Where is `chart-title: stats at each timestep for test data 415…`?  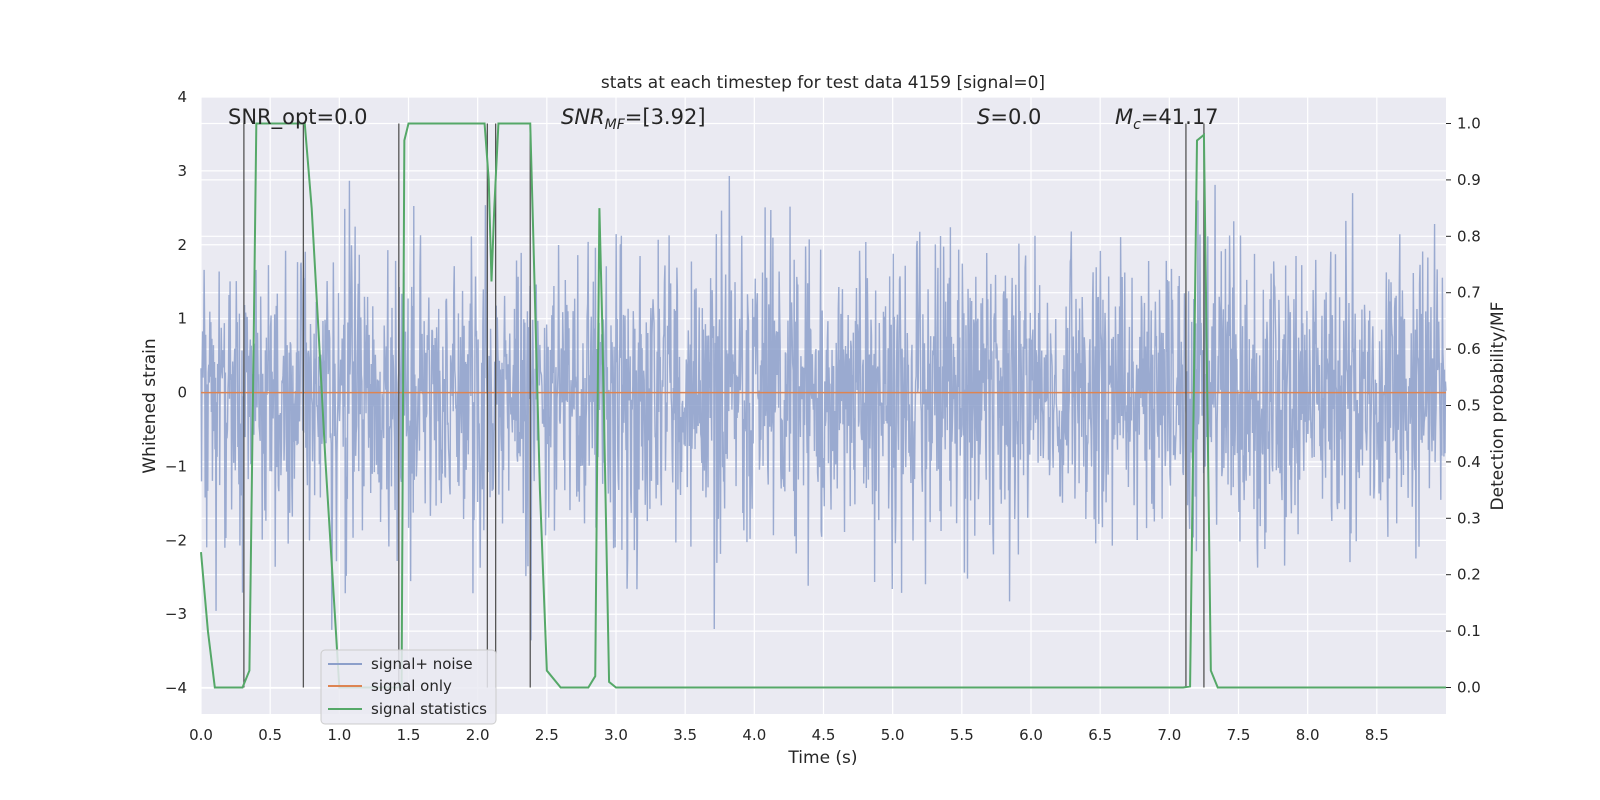
chart-title: stats at each timestep for test data 415… is located at coordinates (823, 83).